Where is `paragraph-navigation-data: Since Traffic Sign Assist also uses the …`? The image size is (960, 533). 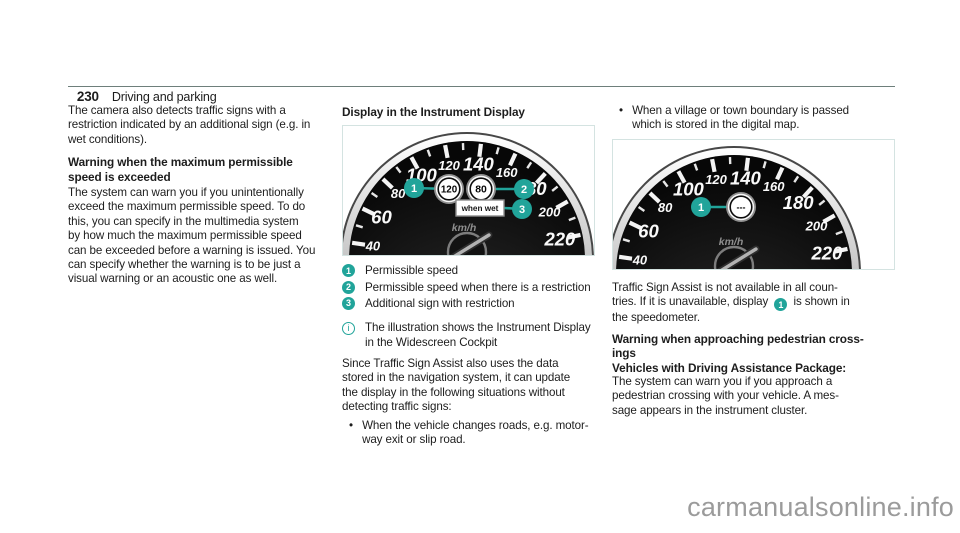
paragraph-navigation-data: Since Traffic Sign Assist also uses the … is located at coordinates (456, 385).